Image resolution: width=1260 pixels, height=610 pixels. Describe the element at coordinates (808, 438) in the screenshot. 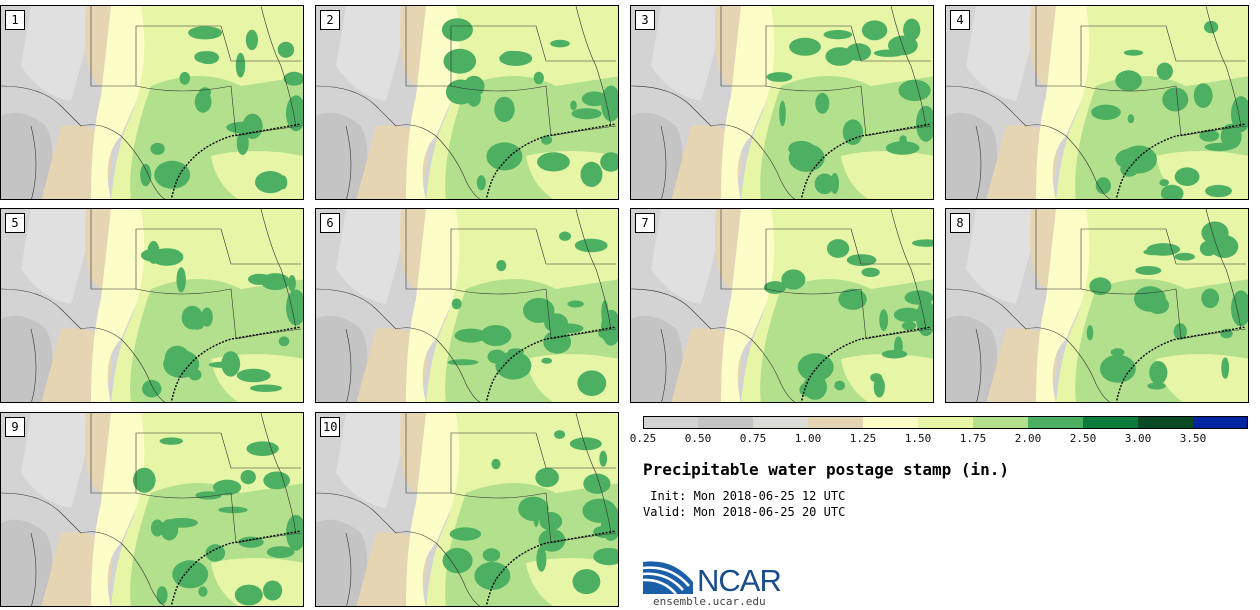

I see `colorbar-tick: 1.00` at that location.